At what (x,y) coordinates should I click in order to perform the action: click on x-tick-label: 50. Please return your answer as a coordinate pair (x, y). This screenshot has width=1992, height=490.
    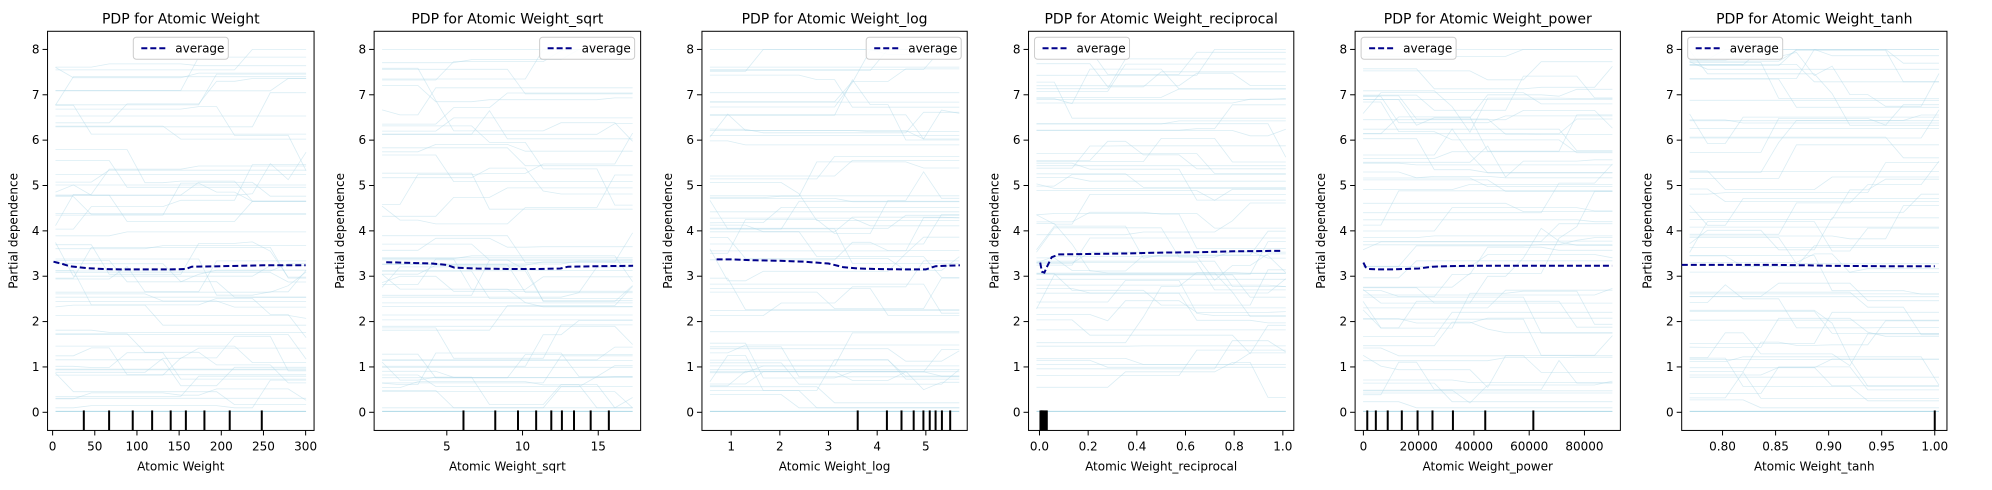
    Looking at the image, I should click on (94, 446).